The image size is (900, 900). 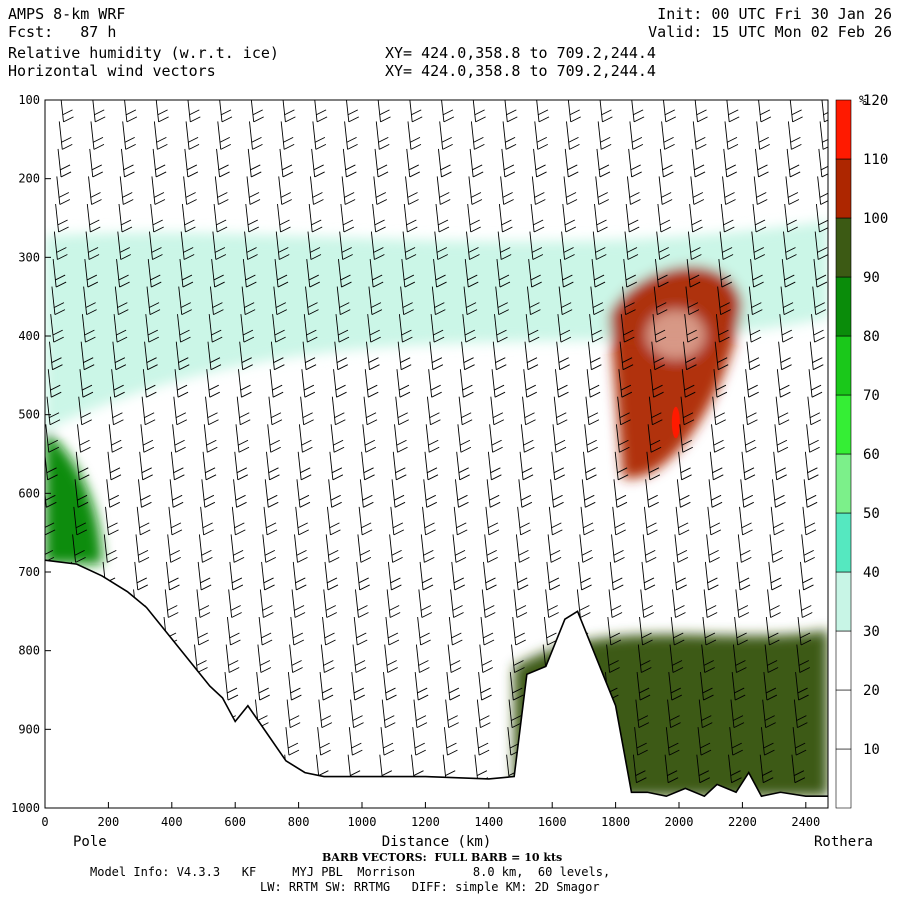 What do you see at coordinates (843, 306) in the screenshot?
I see `colorbar-swatch` at bounding box center [843, 306].